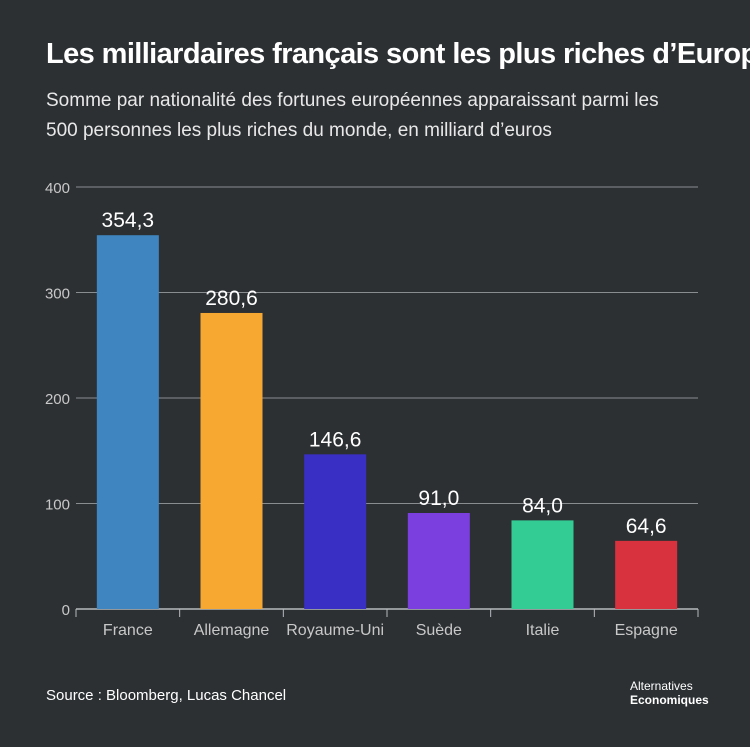 Image resolution: width=750 pixels, height=747 pixels. I want to click on logo-line-1: Alternatives, so click(661, 686).